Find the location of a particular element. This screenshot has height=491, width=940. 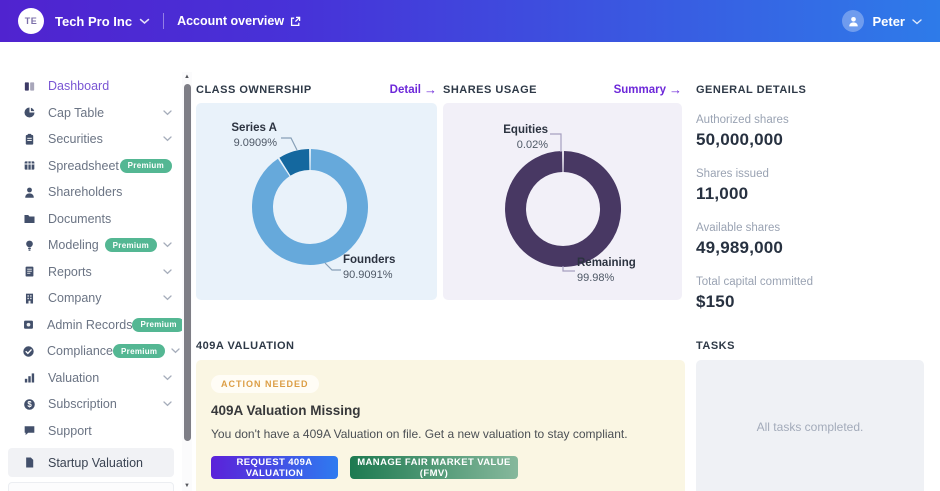

sidebar-next-item-partial is located at coordinates (91, 486).